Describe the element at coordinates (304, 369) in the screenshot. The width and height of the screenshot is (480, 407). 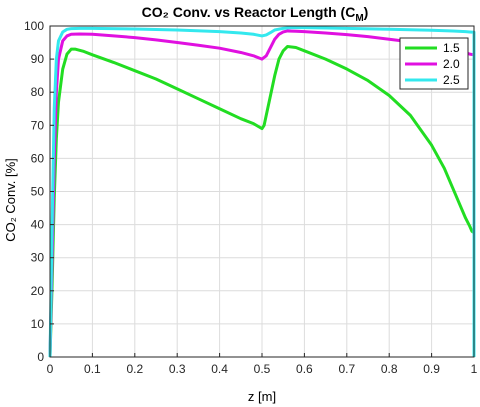
I see `x-tick-label: 0.6` at that location.